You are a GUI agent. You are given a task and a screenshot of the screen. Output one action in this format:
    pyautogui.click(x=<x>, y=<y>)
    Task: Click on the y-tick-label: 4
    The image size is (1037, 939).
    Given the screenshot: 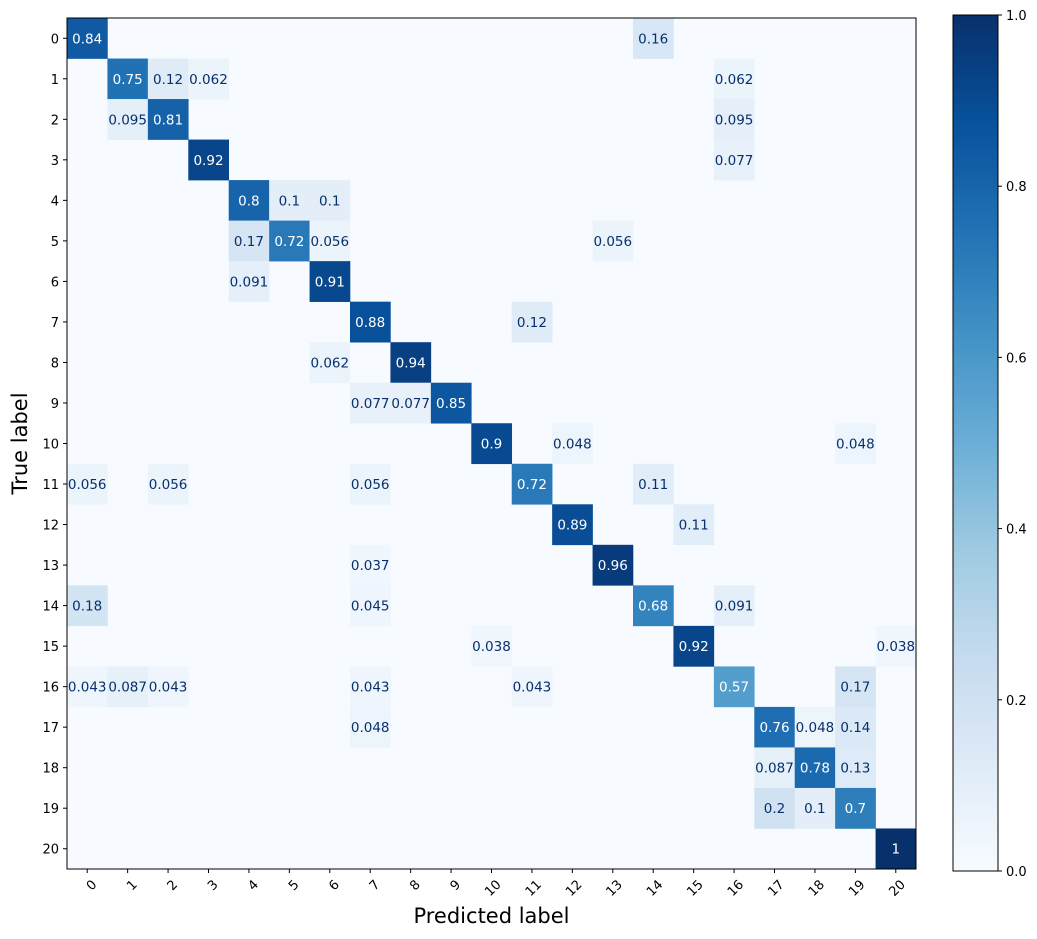 What is the action you would take?
    pyautogui.click(x=55, y=201)
    